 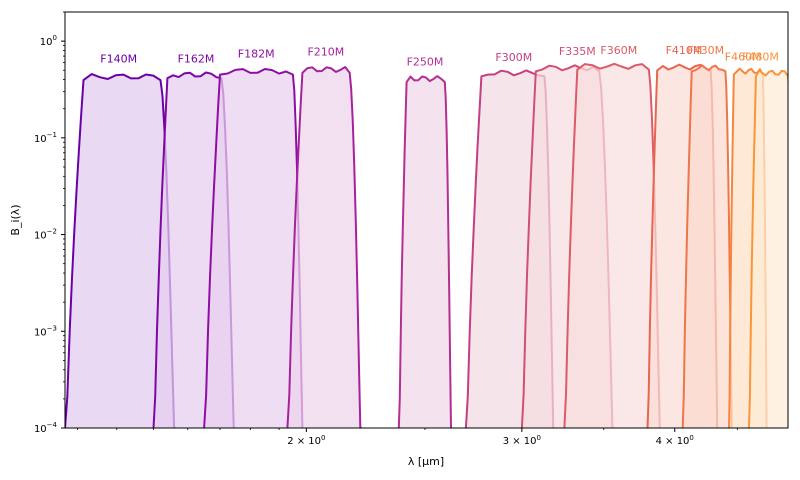 What do you see at coordinates (618, 50) in the screenshot?
I see `filter-label-f360m: F360M` at bounding box center [618, 50].